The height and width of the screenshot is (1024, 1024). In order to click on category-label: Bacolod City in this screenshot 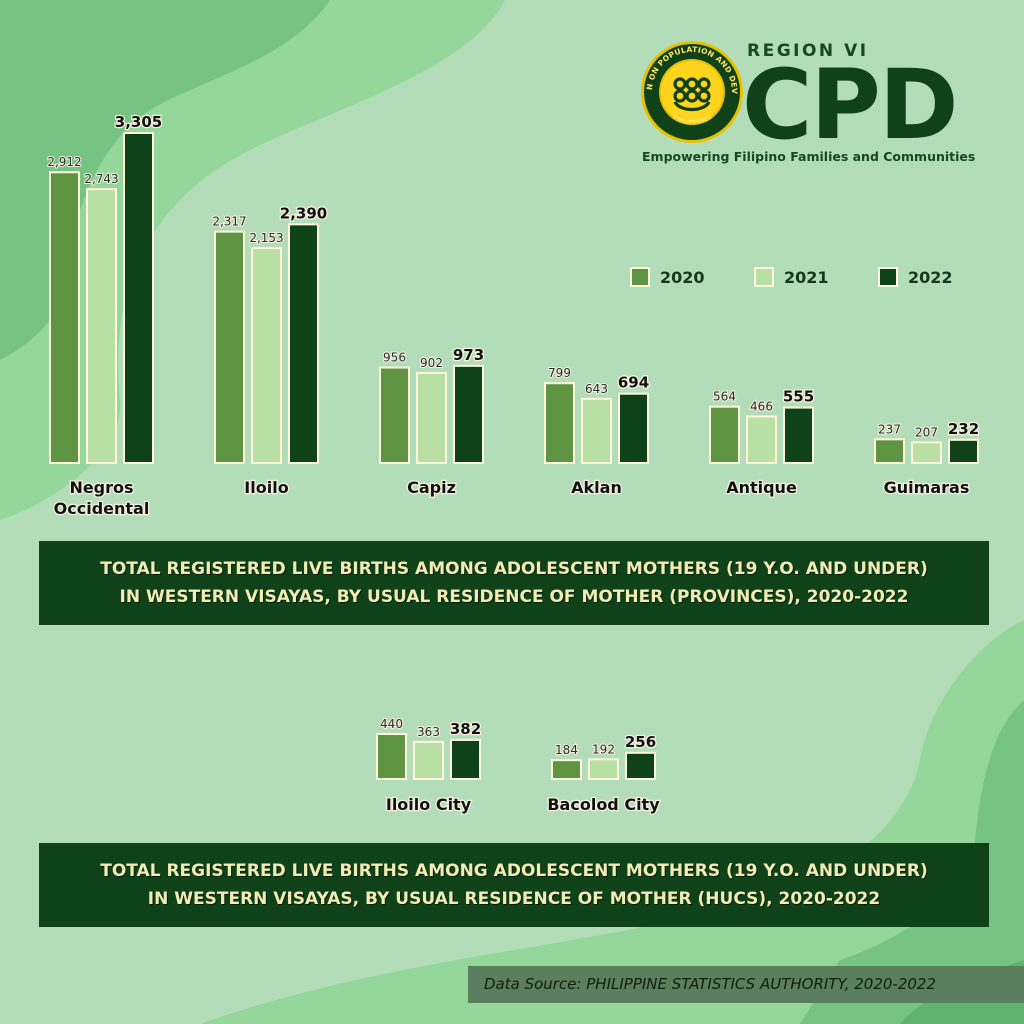, I will do `click(603, 804)`.